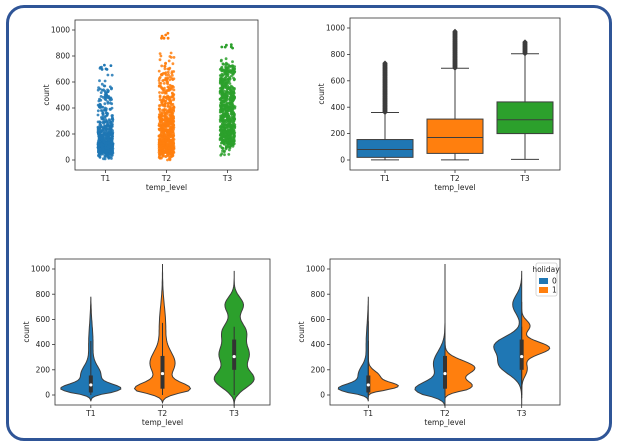 The image size is (618, 448). I want to click on legend: holiday 01, so click(546, 279).